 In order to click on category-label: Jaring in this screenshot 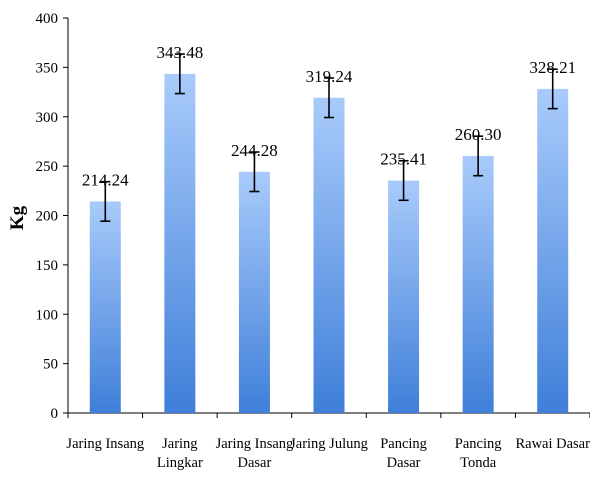, I will do `click(179, 444)`.